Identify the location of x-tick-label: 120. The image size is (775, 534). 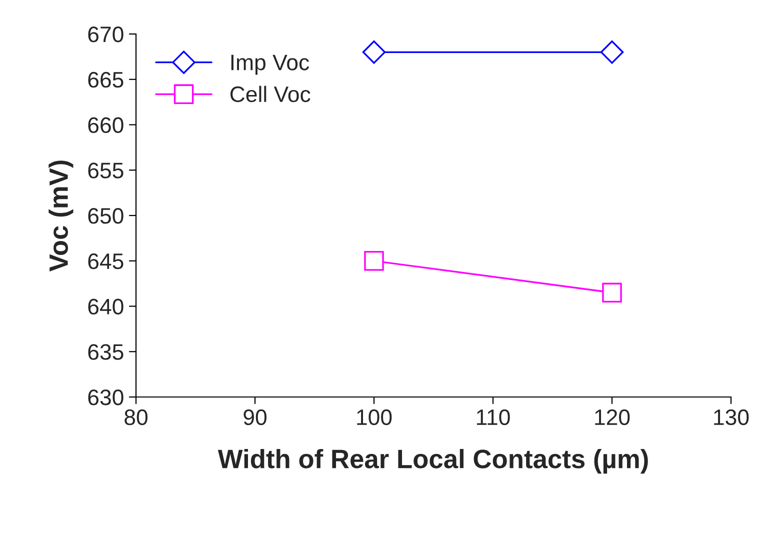
(612, 417).